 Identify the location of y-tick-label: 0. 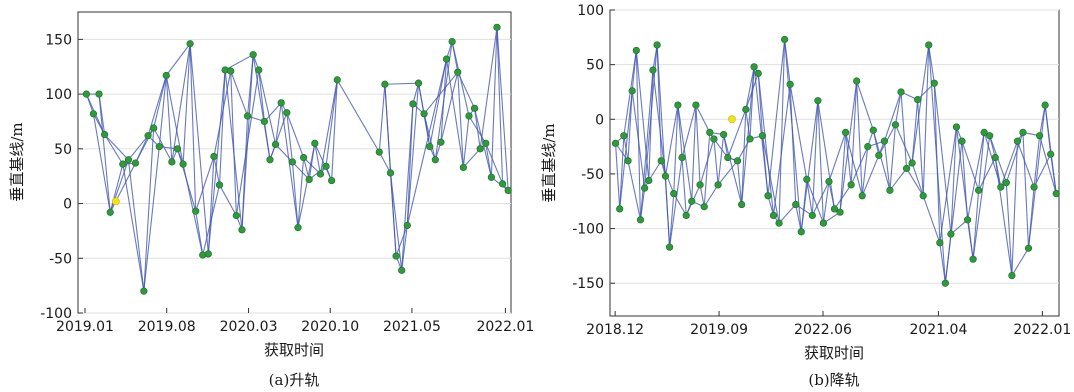
(67, 205).